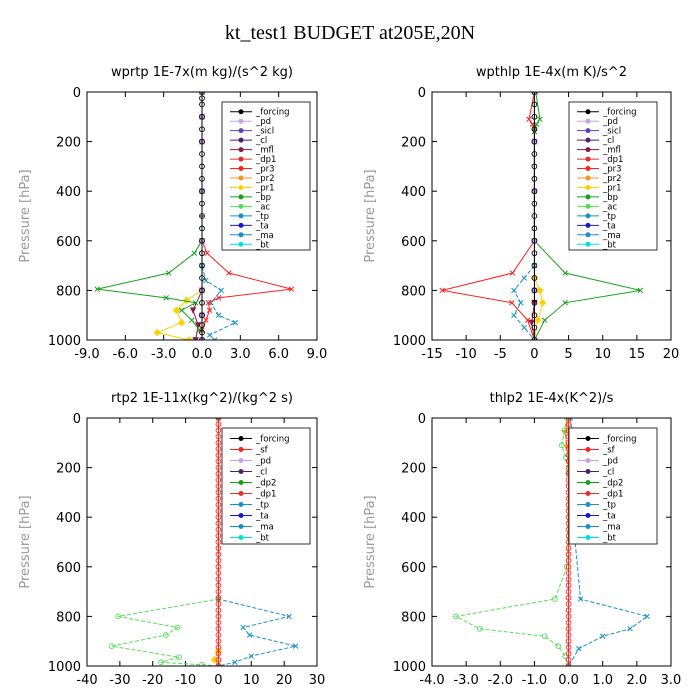  Describe the element at coordinates (266, 486) in the screenshot. I see `chart2-legend-box` at that location.